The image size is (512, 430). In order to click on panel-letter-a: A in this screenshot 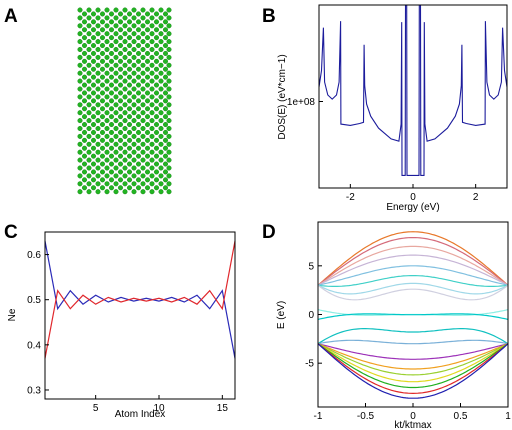, I will do `click(11, 16)`.